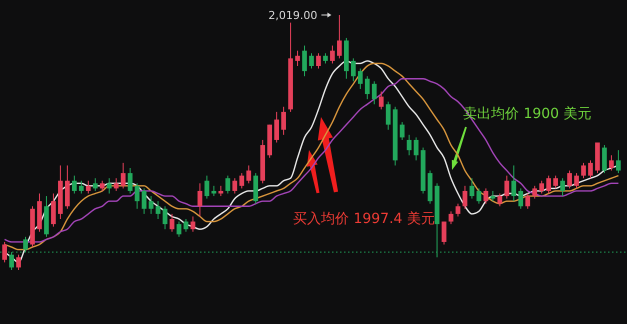 The image size is (627, 324). Describe the element at coordinates (293, 15) in the screenshot. I see `annotation: 2,019.00` at that location.